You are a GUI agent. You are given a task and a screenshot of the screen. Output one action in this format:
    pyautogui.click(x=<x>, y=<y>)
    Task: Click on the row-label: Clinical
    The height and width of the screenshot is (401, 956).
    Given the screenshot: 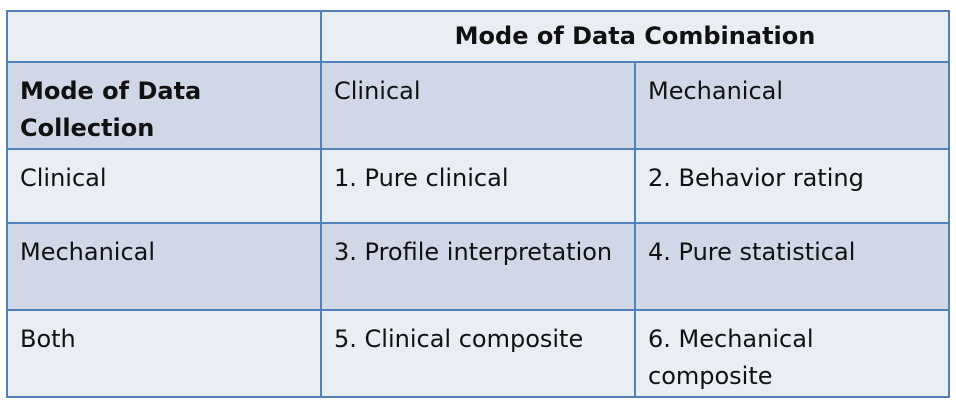 What is the action you would take?
    pyautogui.click(x=164, y=186)
    